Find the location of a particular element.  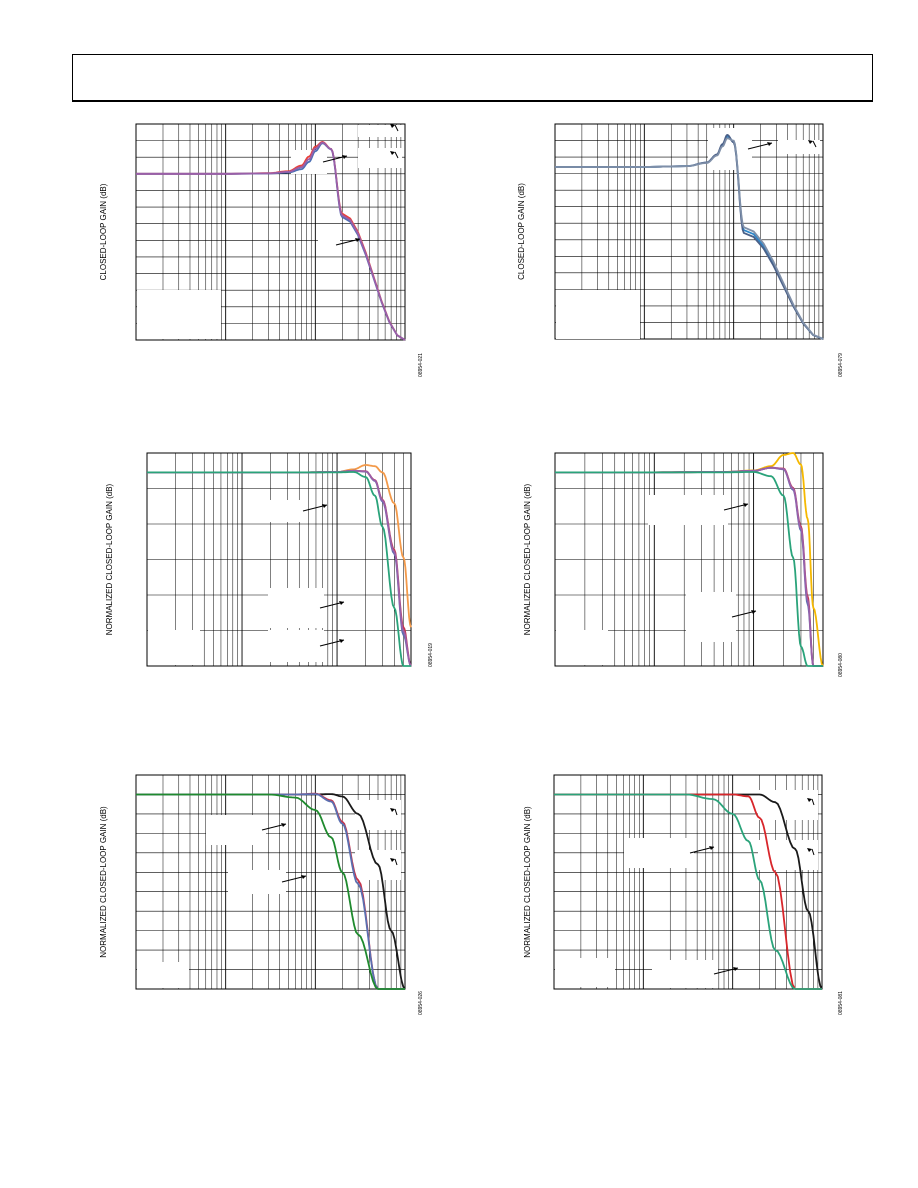

chart-1: CLOSED-LOOP GAIN (dB) 08954-021 is located at coordinates (261, 250).